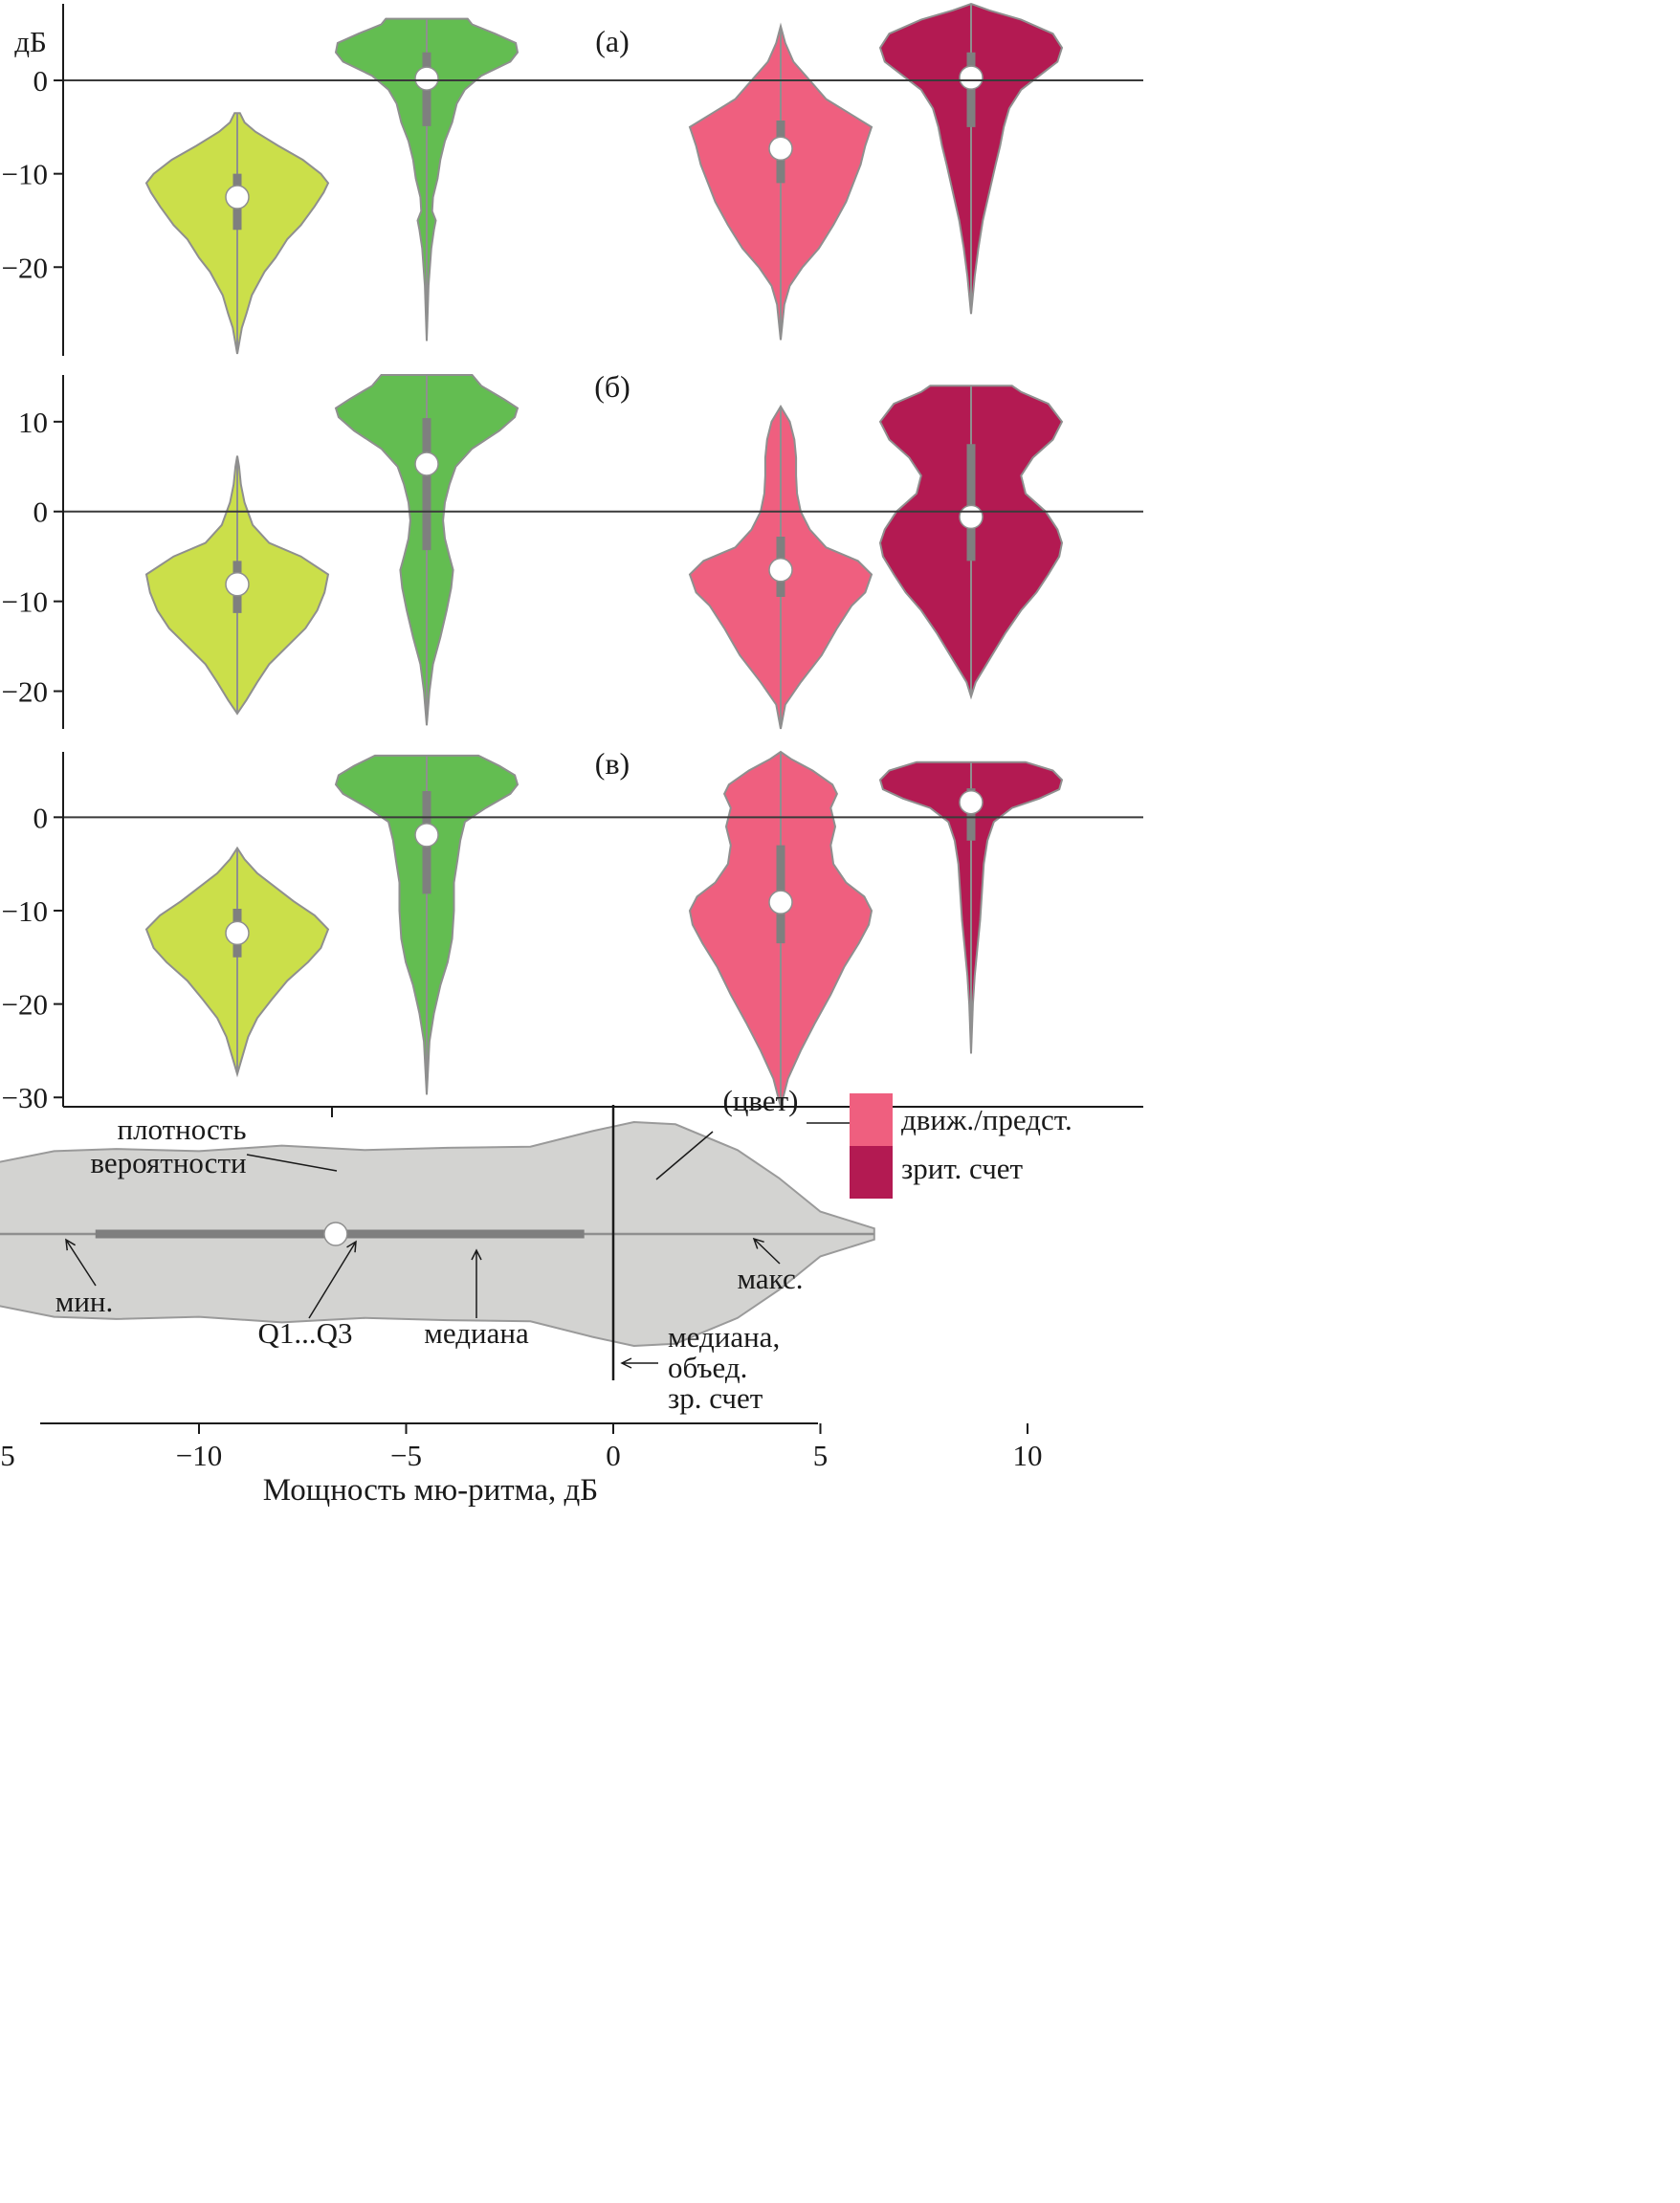 The width and height of the screenshot is (1680, 2203). What do you see at coordinates (771, 1278) in the screenshot?
I see `annotation-max-label: макс.` at bounding box center [771, 1278].